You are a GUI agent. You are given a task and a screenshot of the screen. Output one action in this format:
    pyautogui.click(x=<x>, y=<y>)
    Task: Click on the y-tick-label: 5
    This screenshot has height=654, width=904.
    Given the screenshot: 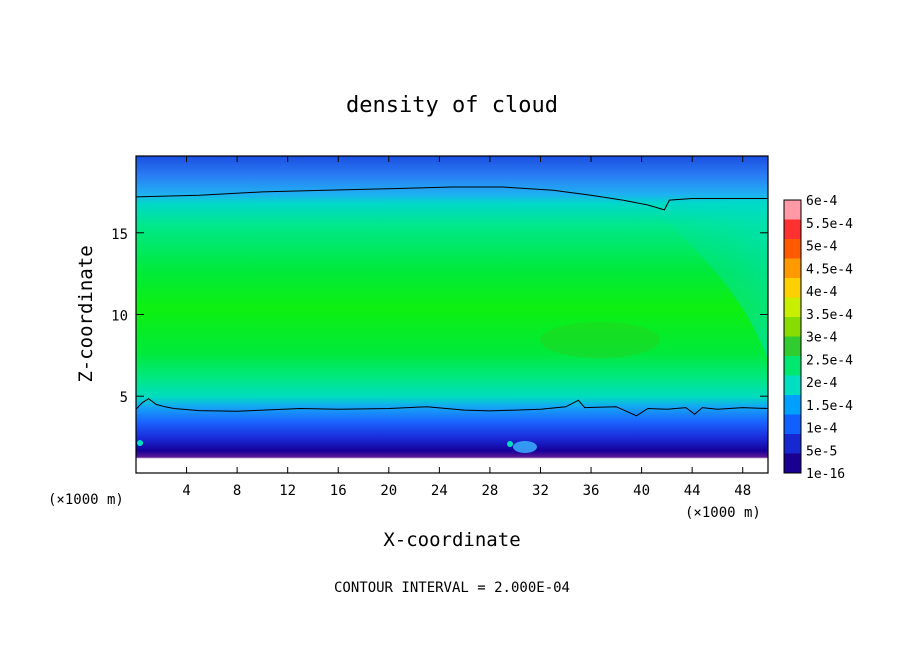 What is the action you would take?
    pyautogui.click(x=124, y=398)
    